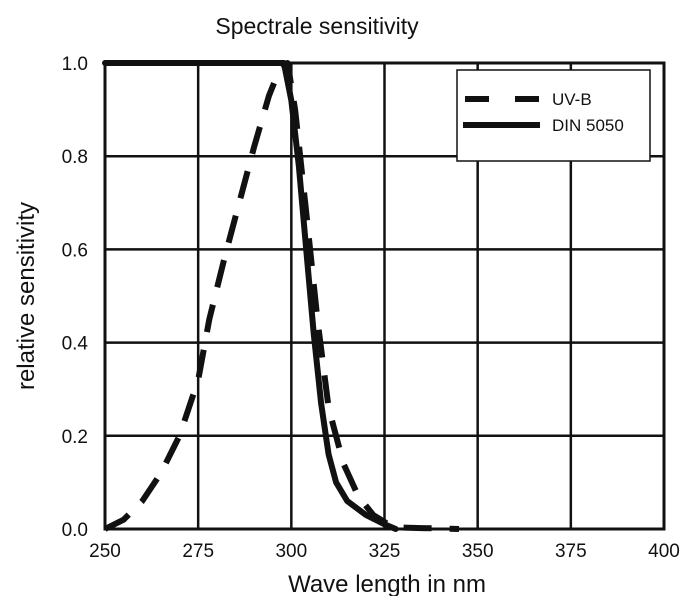  I want to click on chart-title: Spectrale sensitivity, so click(317, 26).